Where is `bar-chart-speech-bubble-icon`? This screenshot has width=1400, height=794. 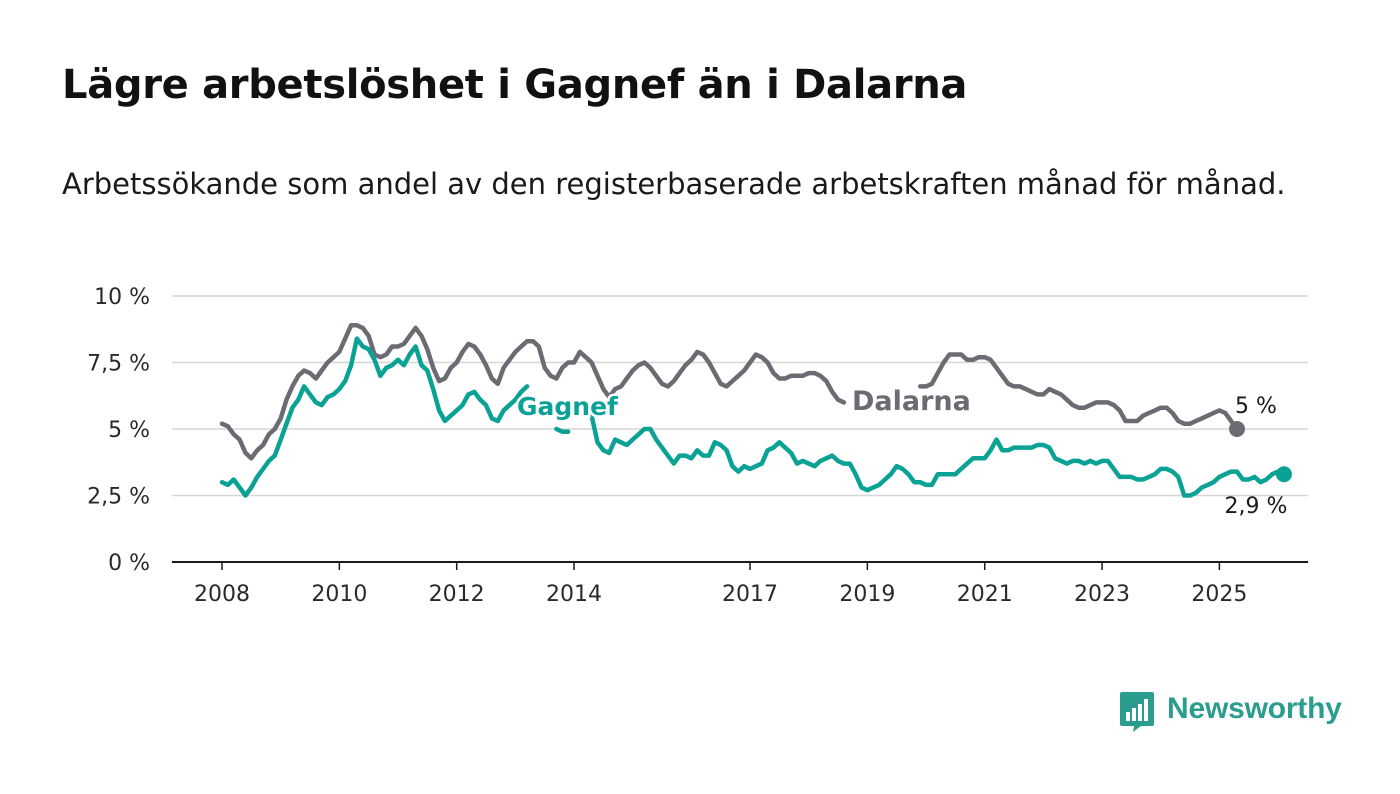 bar-chart-speech-bubble-icon is located at coordinates (1137, 712).